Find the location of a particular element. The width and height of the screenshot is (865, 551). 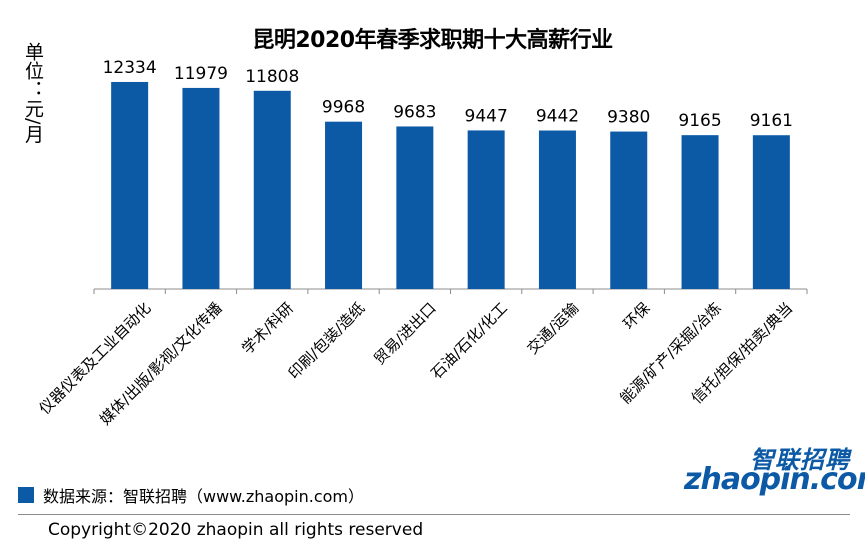

logo-en-text: zhaopin.com is located at coordinates (774, 479).